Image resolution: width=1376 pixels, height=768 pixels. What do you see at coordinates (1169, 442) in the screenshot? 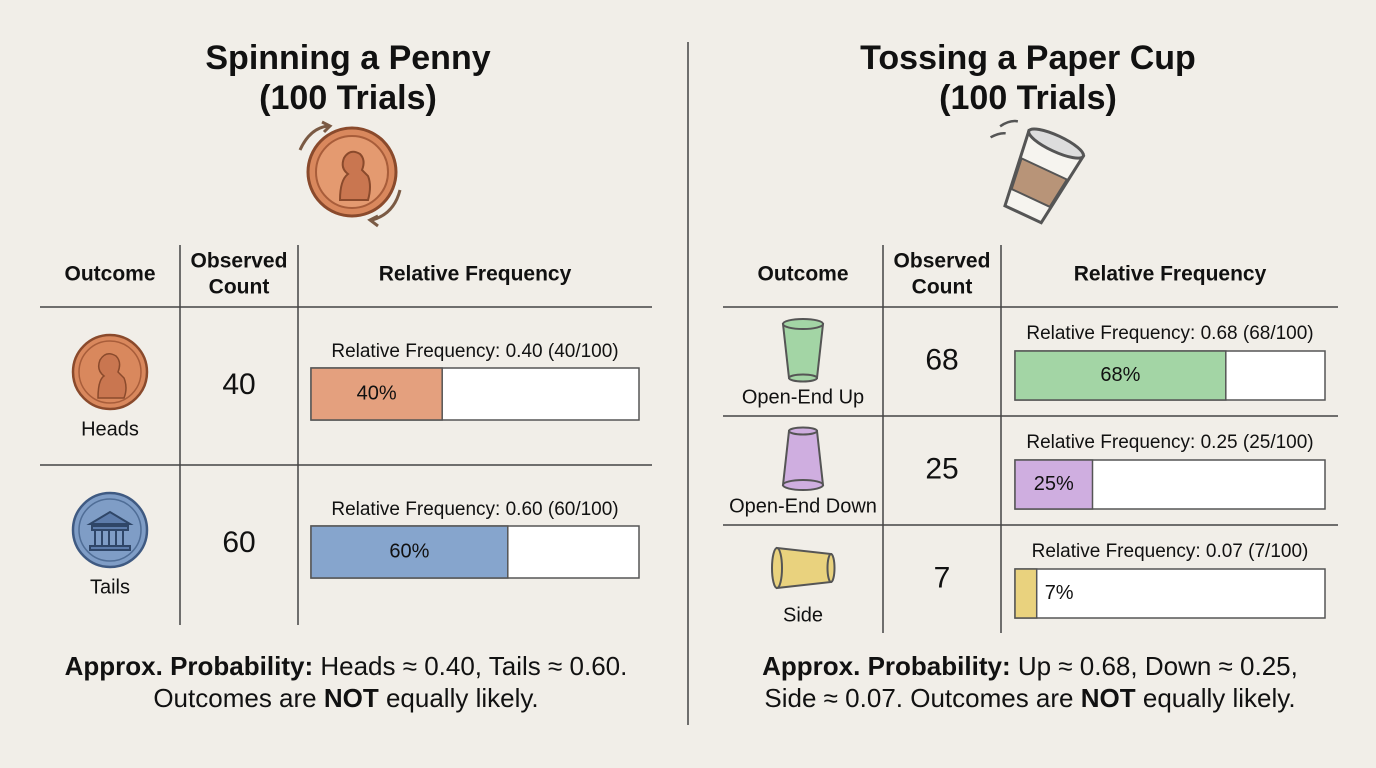
I see `frequency-text: Relative Frequency: 0.25 (25/100)` at bounding box center [1169, 442].